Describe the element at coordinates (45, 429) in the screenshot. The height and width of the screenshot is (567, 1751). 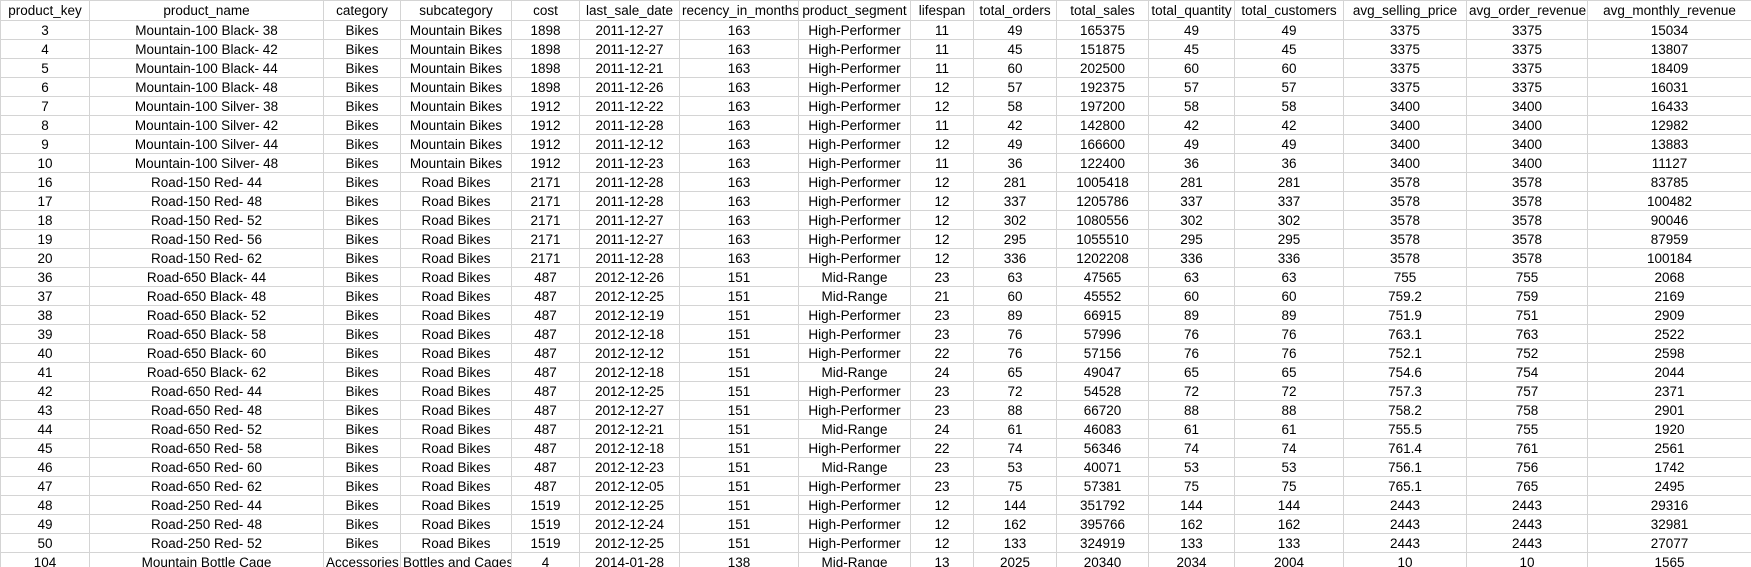
I see `cell-product-key: 44` at that location.